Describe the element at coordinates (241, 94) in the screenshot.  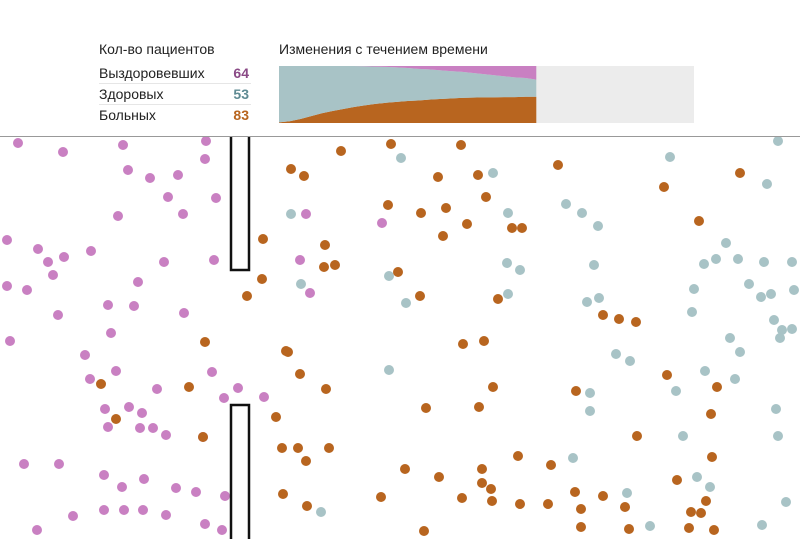
I see `stat-value-healthy: 53` at that location.